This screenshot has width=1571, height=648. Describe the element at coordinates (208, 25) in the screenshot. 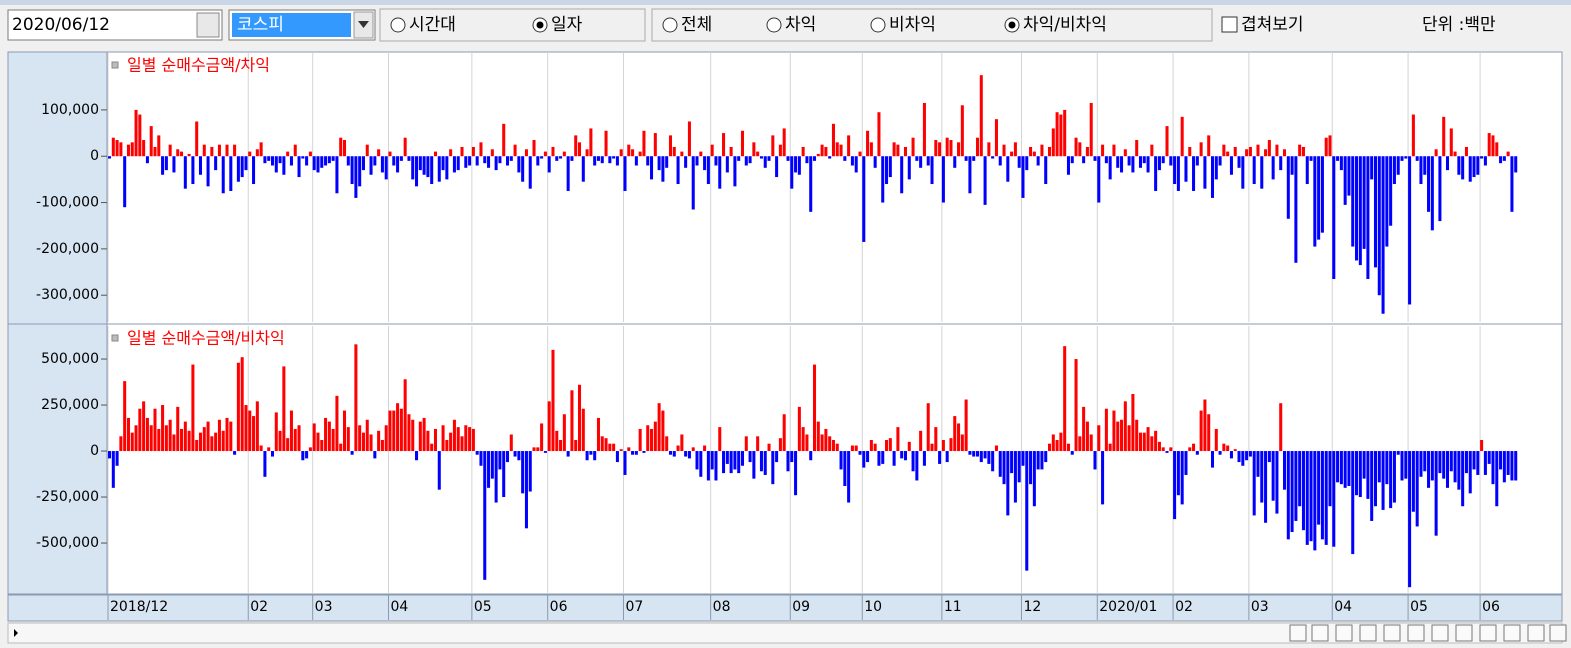

I see `calendar-button` at that location.